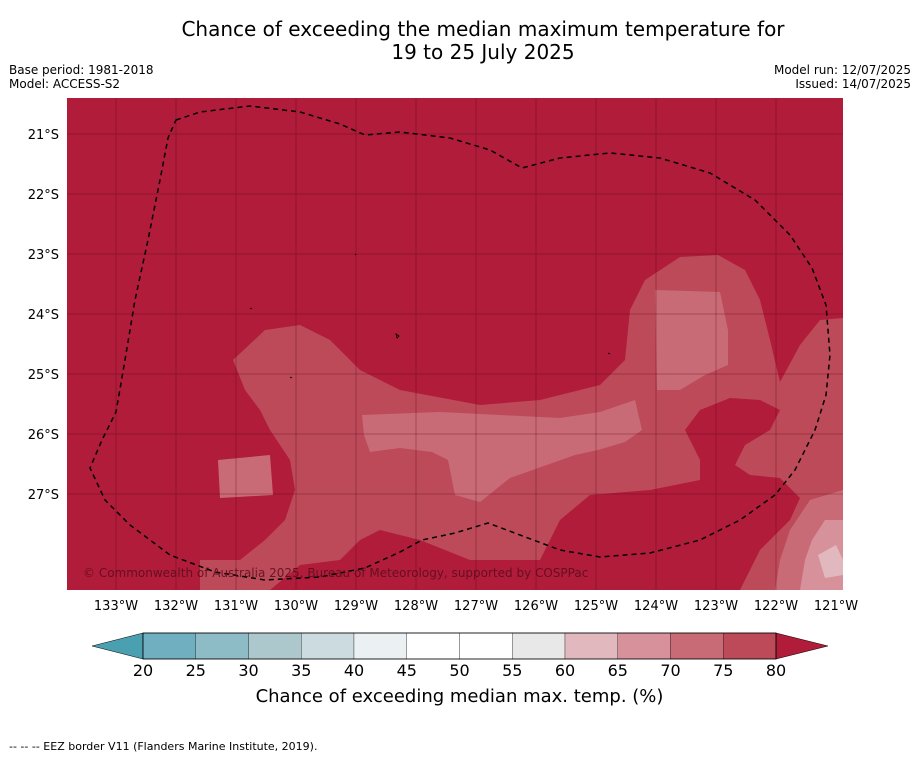  What do you see at coordinates (430, 316) in the screenshot?
I see `islands` at bounding box center [430, 316].